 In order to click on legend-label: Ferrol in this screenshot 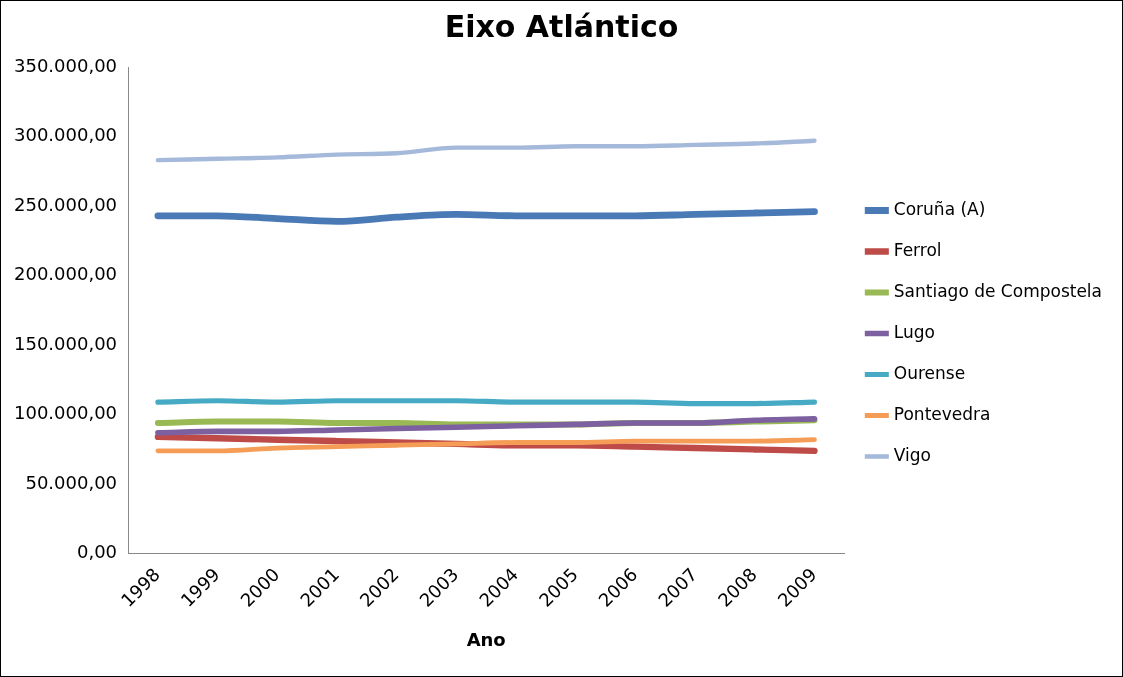, I will do `click(917, 249)`.